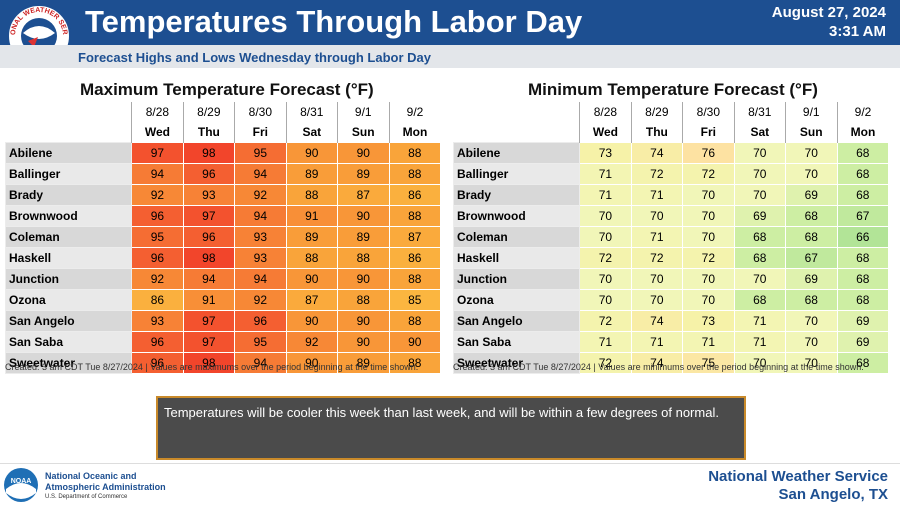 This screenshot has width=900, height=506. Describe the element at coordinates (68, 237) in the screenshot. I see `city-name: Coleman` at that location.